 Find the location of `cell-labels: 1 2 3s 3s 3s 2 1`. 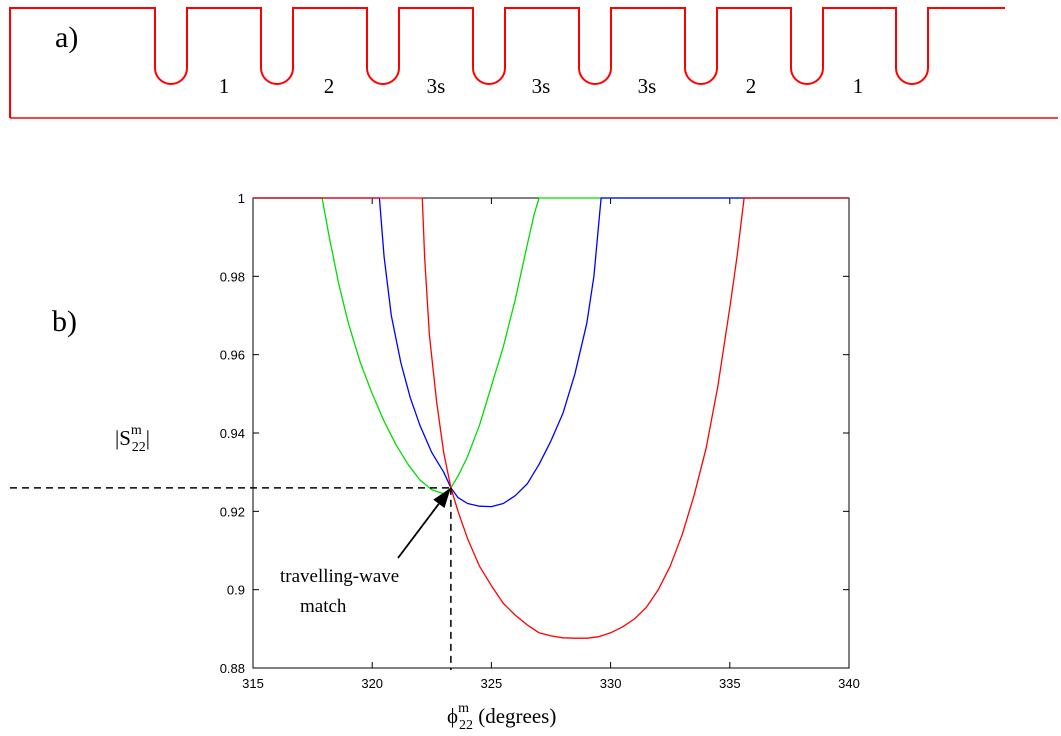

cell-labels: 1 2 3s 3s 3s 2 1 is located at coordinates (541, 86).